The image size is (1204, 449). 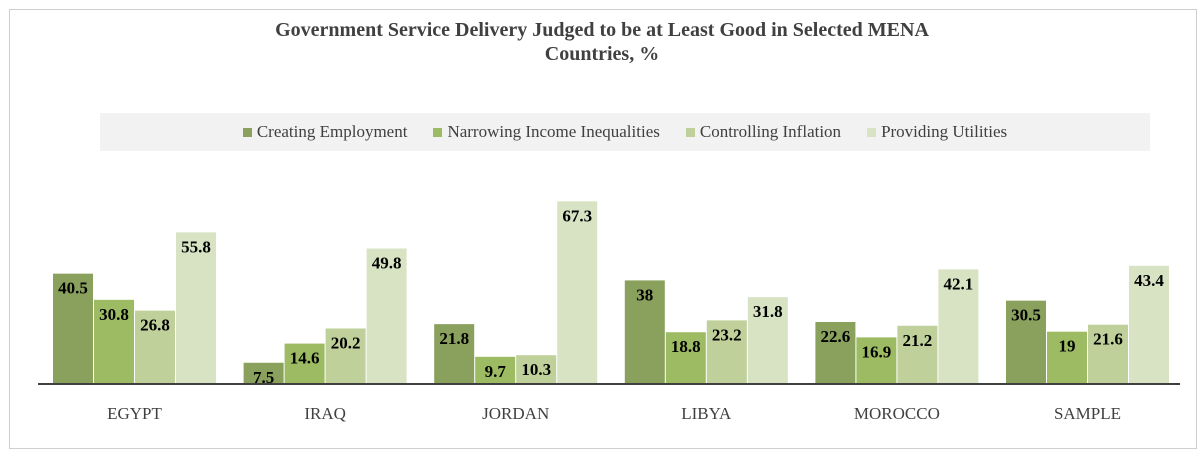 I want to click on data-label-morocco-controlling-inflation: 21.2, so click(x=918, y=340).